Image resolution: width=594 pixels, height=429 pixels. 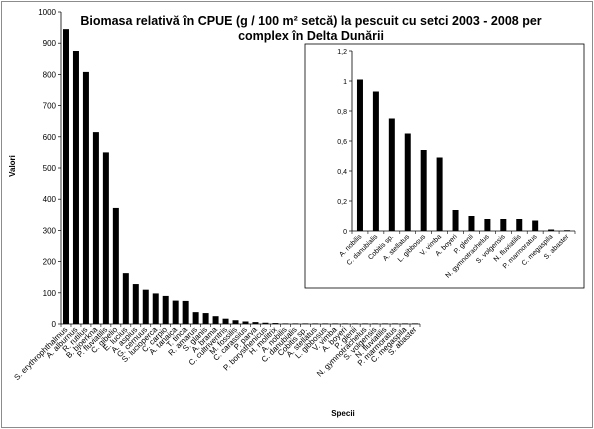 What do you see at coordinates (50, 199) in the screenshot?
I see `main-y-tick-label: 400` at bounding box center [50, 199].